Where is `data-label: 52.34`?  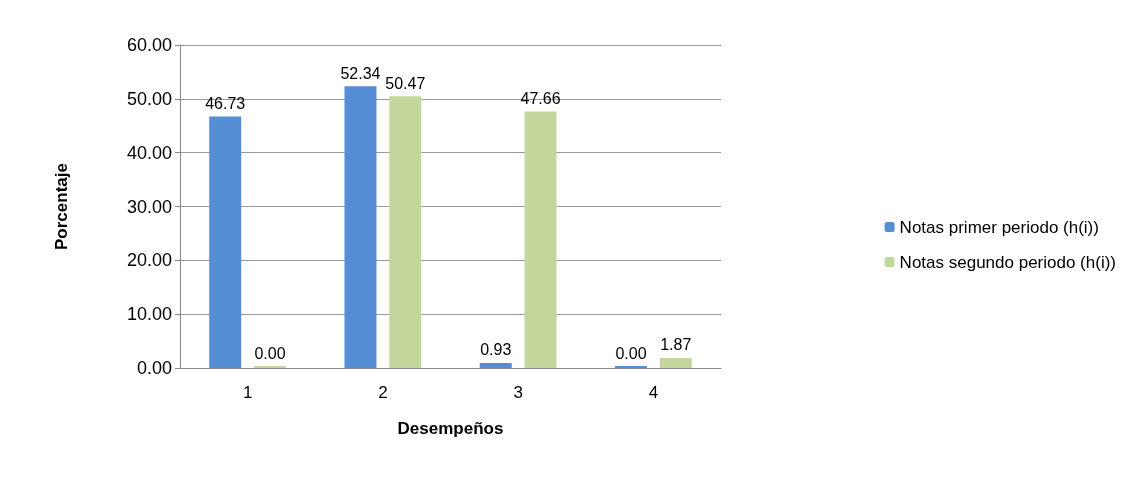 data-label: 52.34 is located at coordinates (360, 73).